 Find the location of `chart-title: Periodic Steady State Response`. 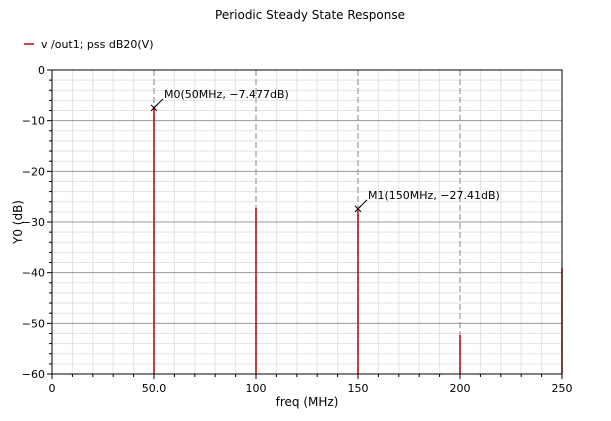

chart-title: Periodic Steady State Response is located at coordinates (310, 15).